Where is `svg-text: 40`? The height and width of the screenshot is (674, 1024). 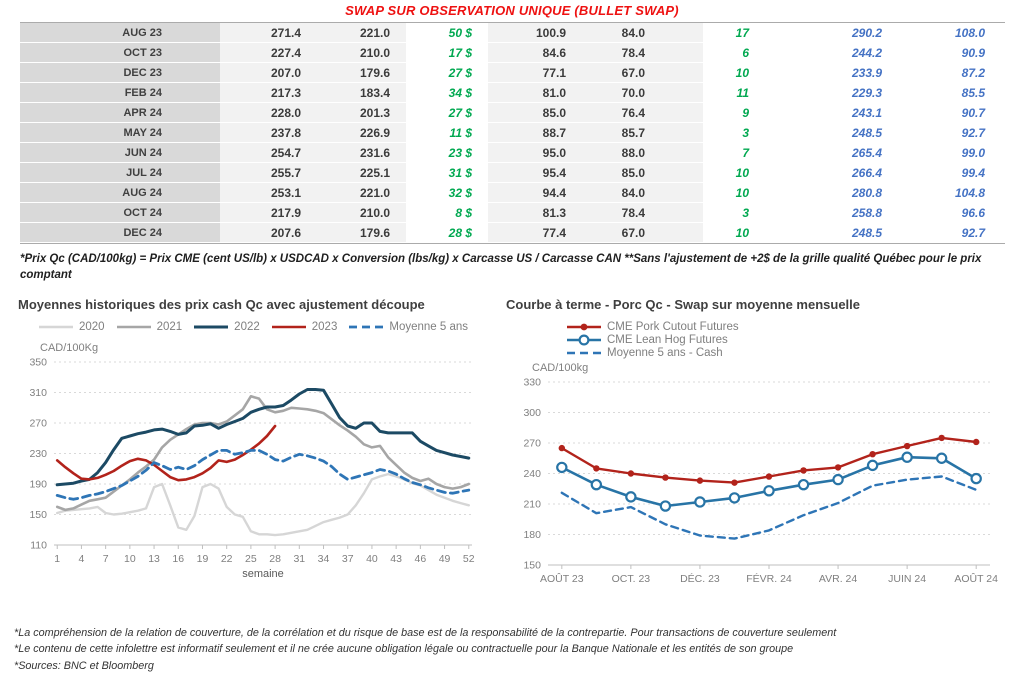
svg-text: 40 is located at coordinates (372, 559).